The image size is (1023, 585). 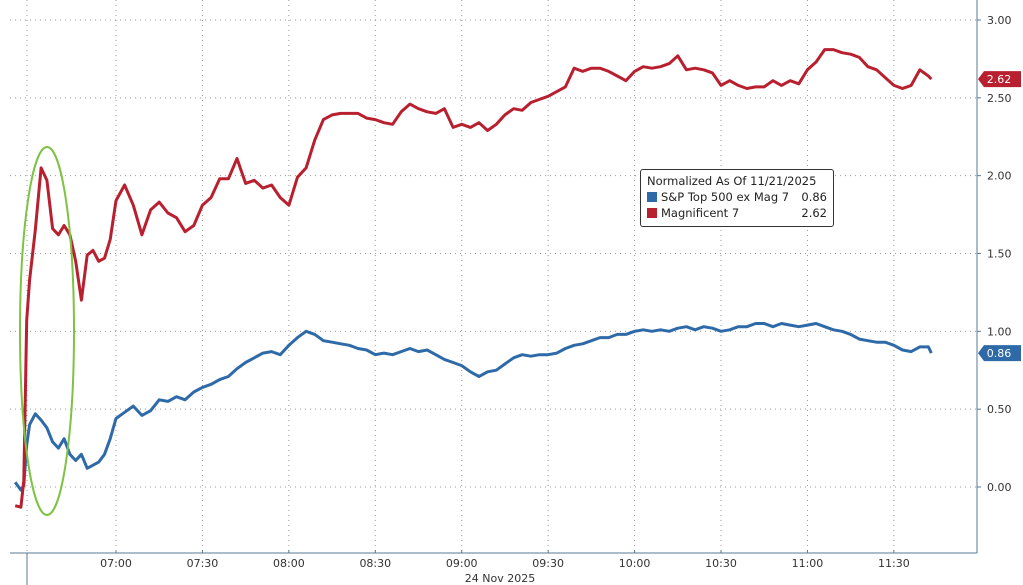 What do you see at coordinates (999, 331) in the screenshot?
I see `y-tick-label: 1.00` at bounding box center [999, 331].